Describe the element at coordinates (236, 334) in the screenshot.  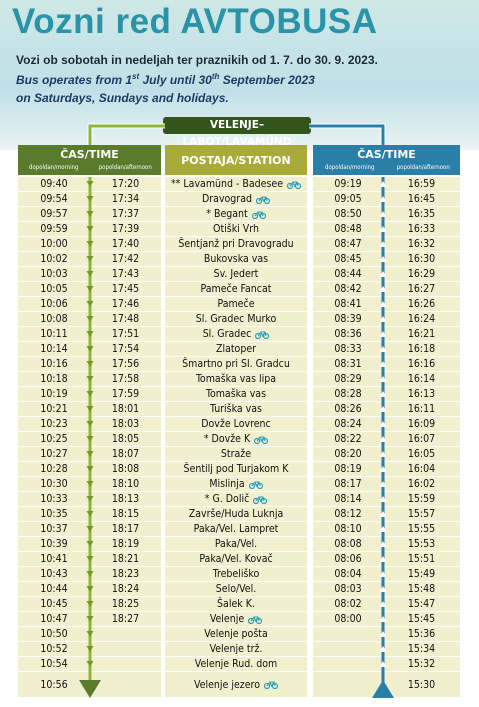
I see `station: Sl. Gradec` at that location.